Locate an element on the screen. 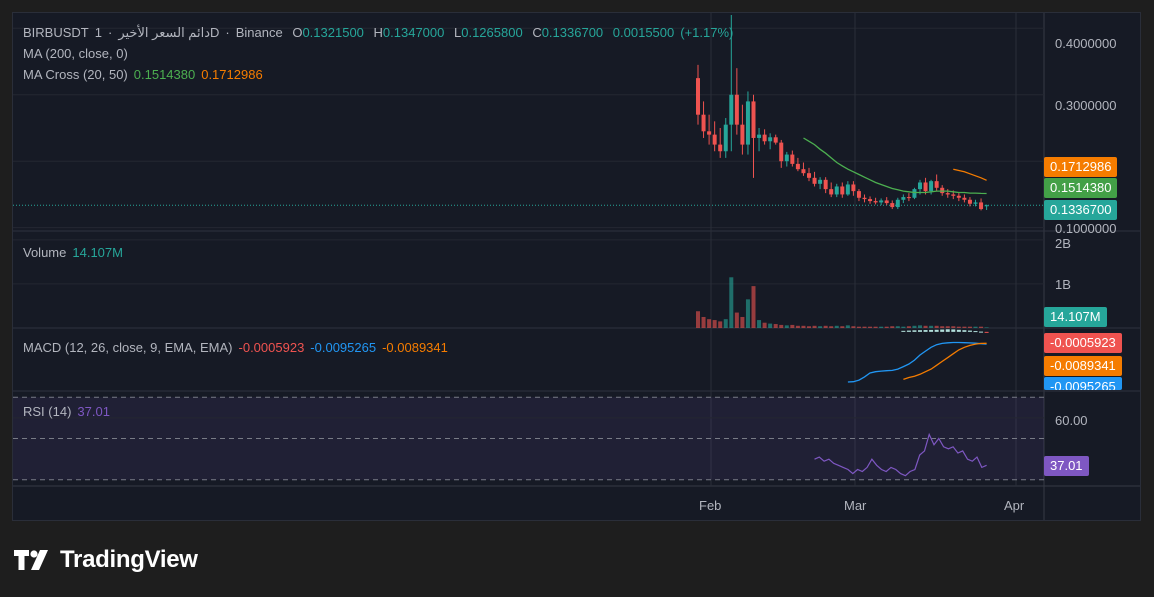 The image size is (1154, 597). volume-tick-2b: 2B is located at coordinates (1063, 243).